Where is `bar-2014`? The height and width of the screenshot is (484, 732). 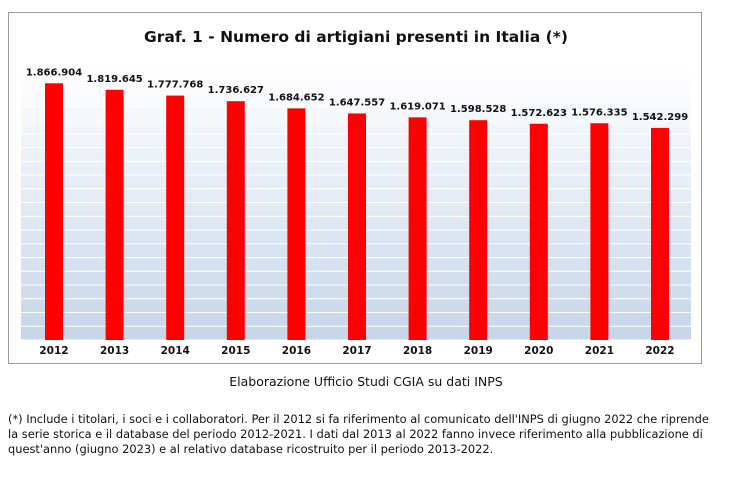
bar-2014 is located at coordinates (175, 217).